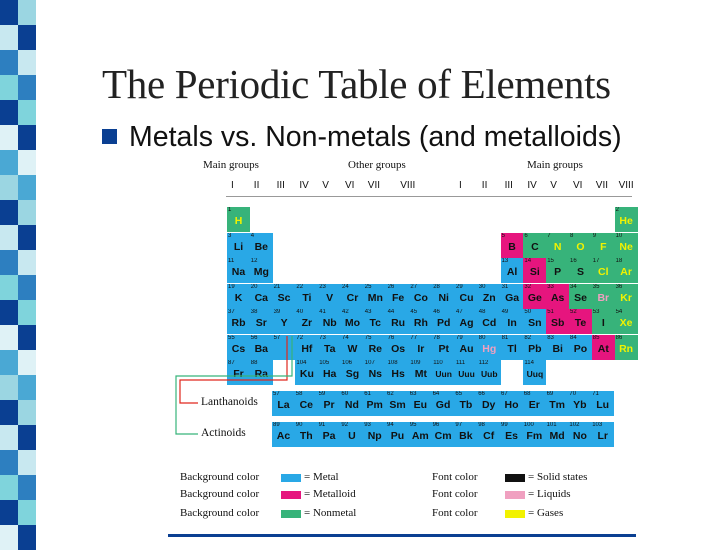 The image size is (720, 550). What do you see at coordinates (329, 405) in the screenshot?
I see `element-symbol: Pr` at bounding box center [329, 405].